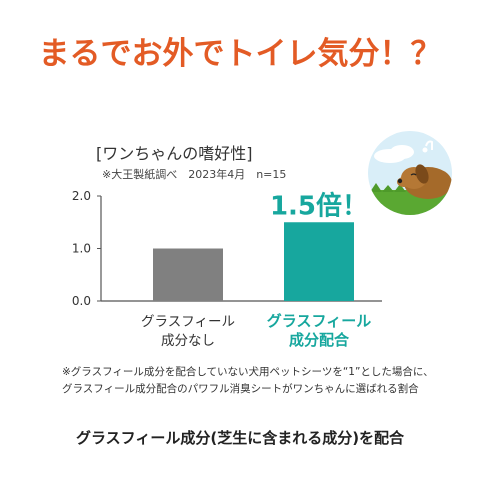 The height and width of the screenshot is (480, 480). What do you see at coordinates (81, 196) in the screenshot?
I see `y-tick-label: 2.0` at bounding box center [81, 196].